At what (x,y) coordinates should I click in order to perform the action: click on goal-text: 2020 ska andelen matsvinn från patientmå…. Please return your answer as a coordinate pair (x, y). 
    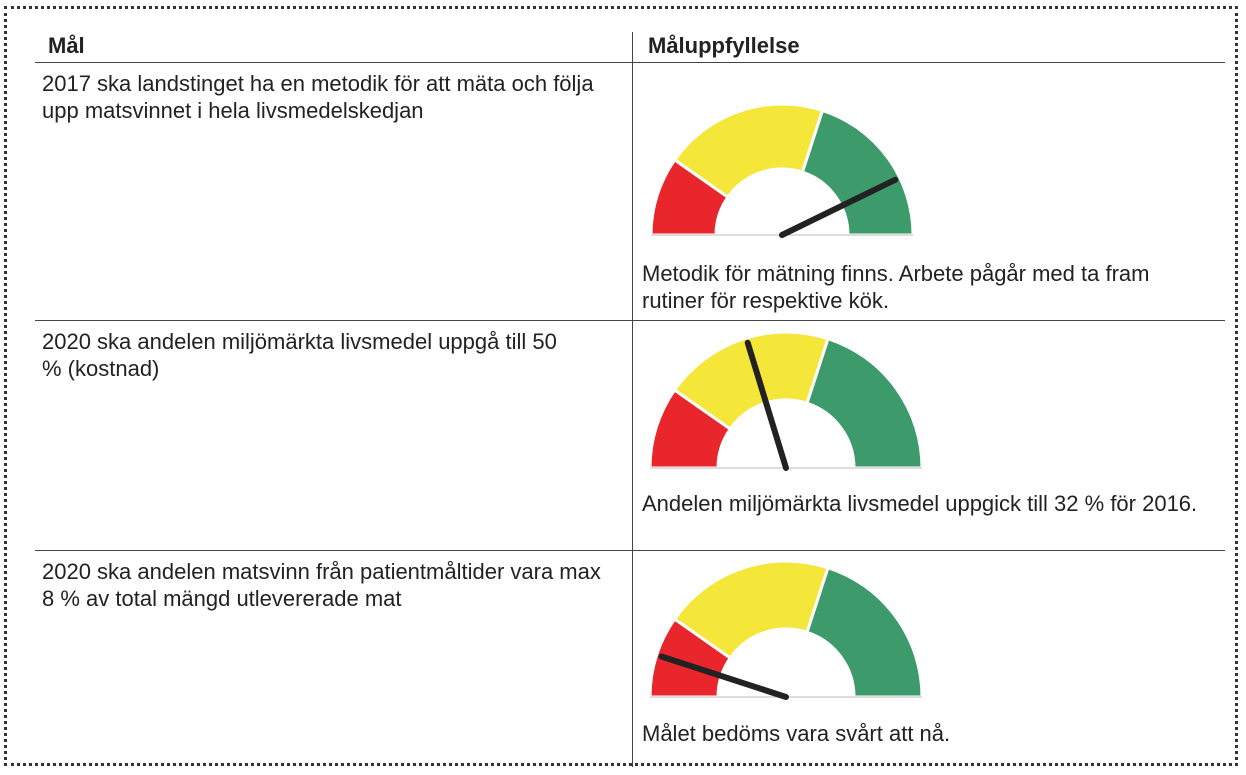
    Looking at the image, I should click on (321, 585).